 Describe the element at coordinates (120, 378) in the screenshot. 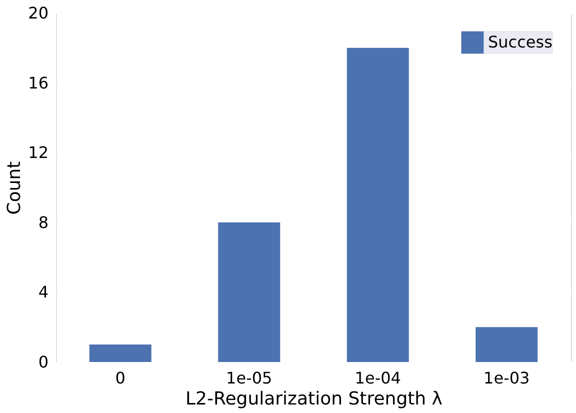

I see `x-tick-label: 0` at that location.